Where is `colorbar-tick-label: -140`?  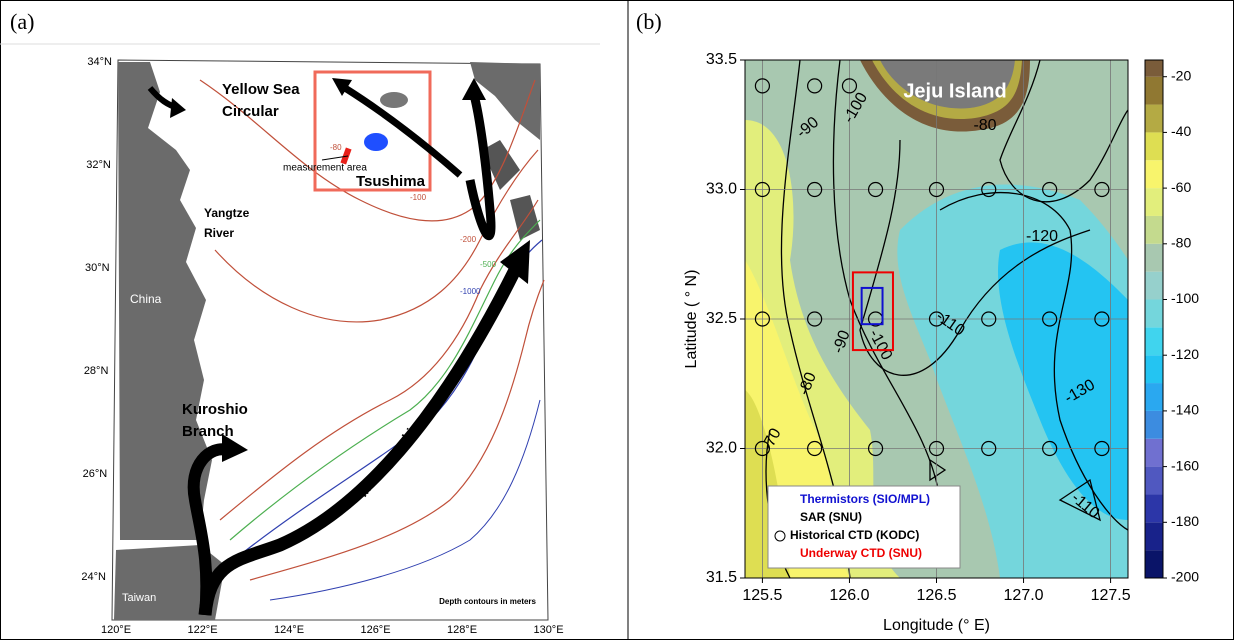
colorbar-tick-label: -140 is located at coordinates (1185, 410).